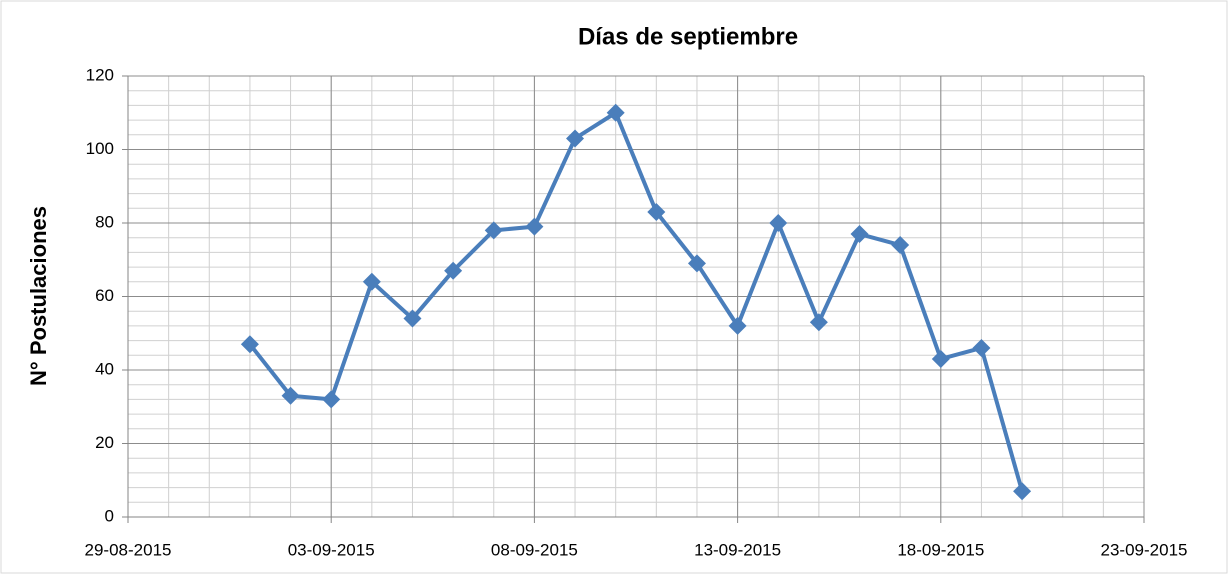 Image resolution: width=1228 pixels, height=579 pixels. Describe the element at coordinates (100, 148) in the screenshot. I see `y-tick-label: 100` at that location.